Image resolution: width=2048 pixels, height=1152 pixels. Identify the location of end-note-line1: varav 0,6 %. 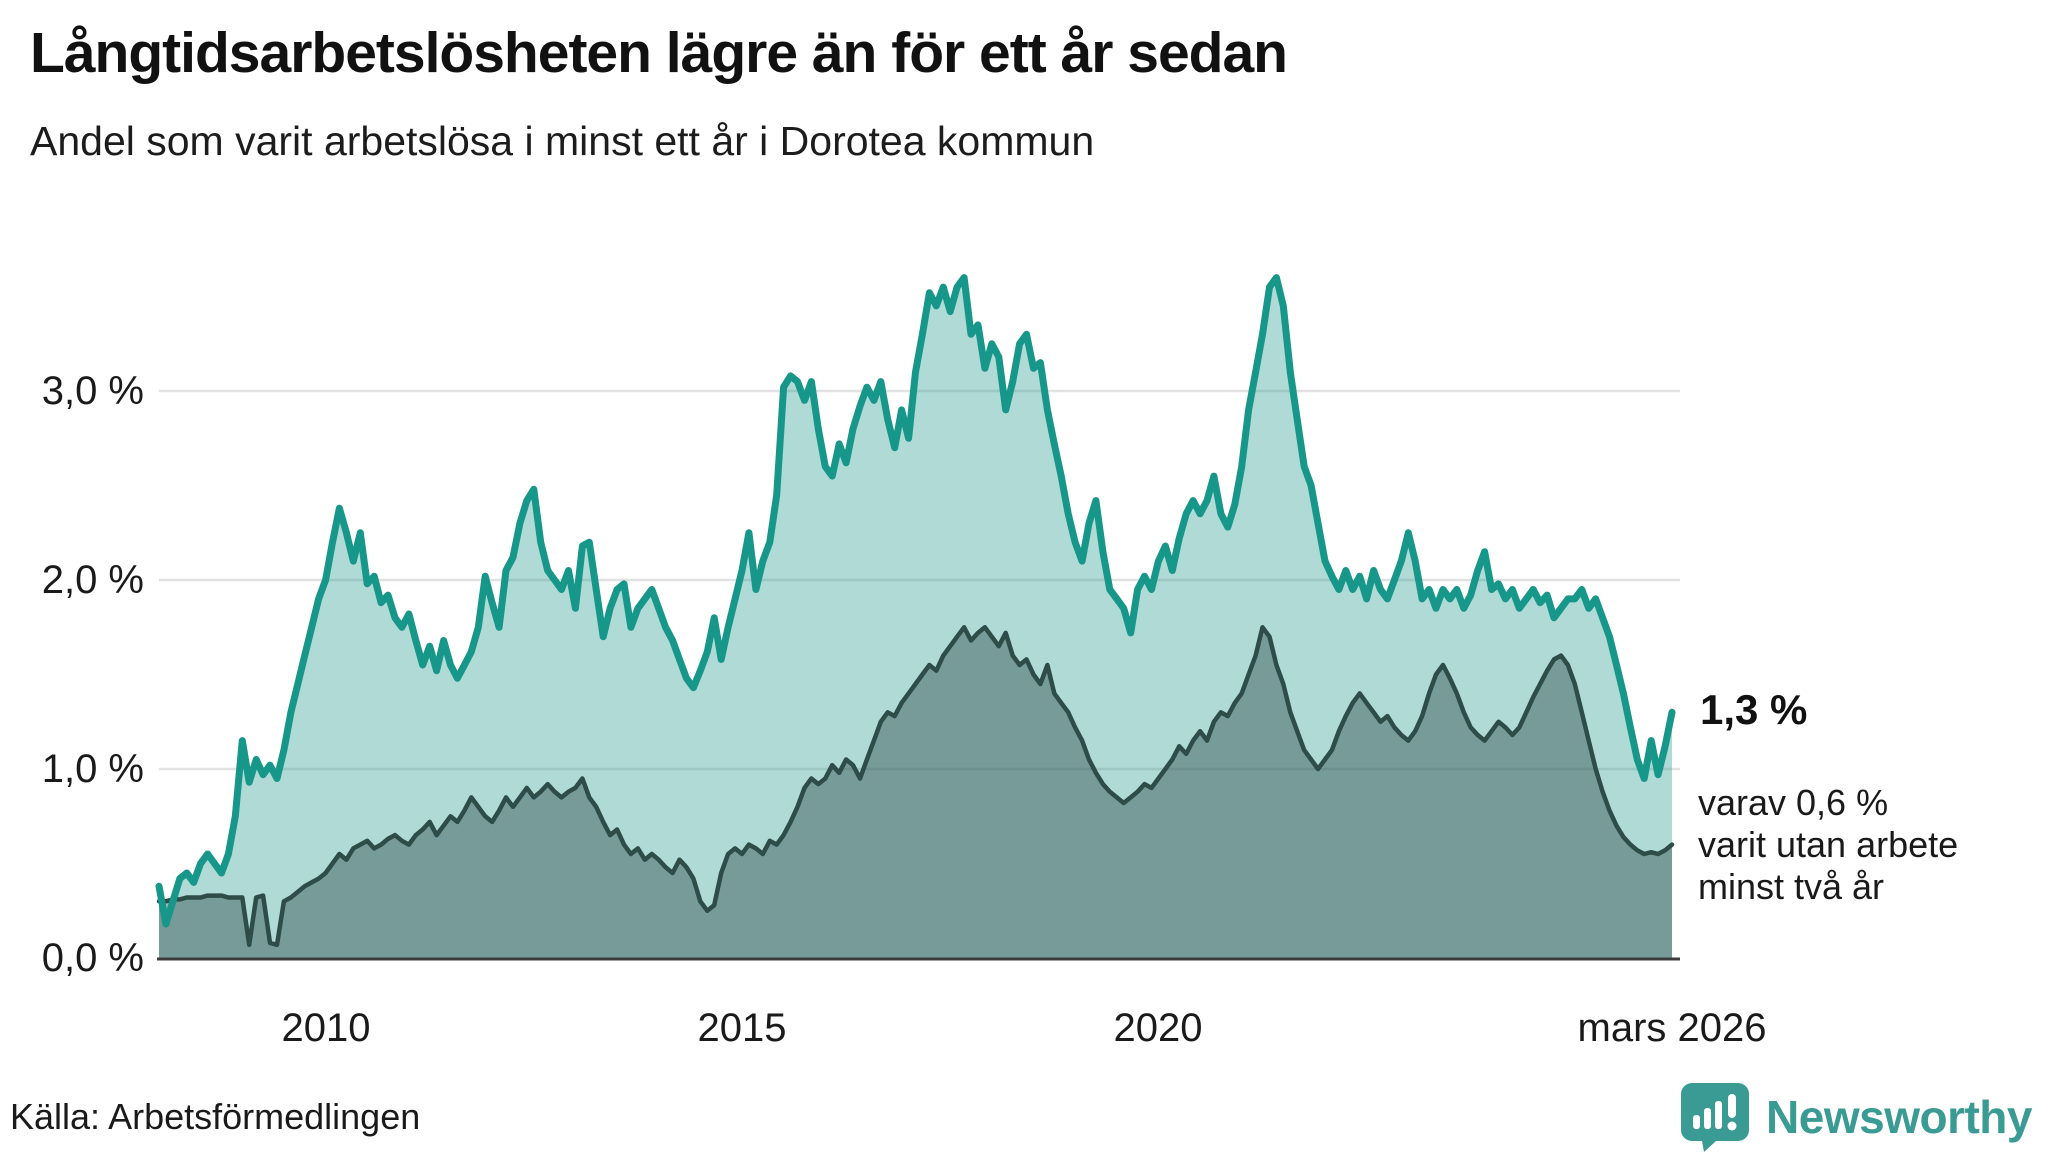
(1793, 802).